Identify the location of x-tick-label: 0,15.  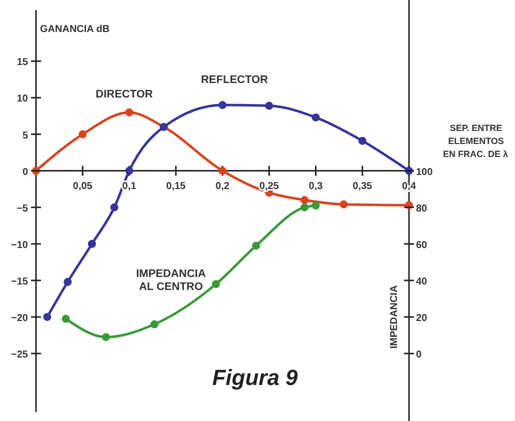
(176, 186).